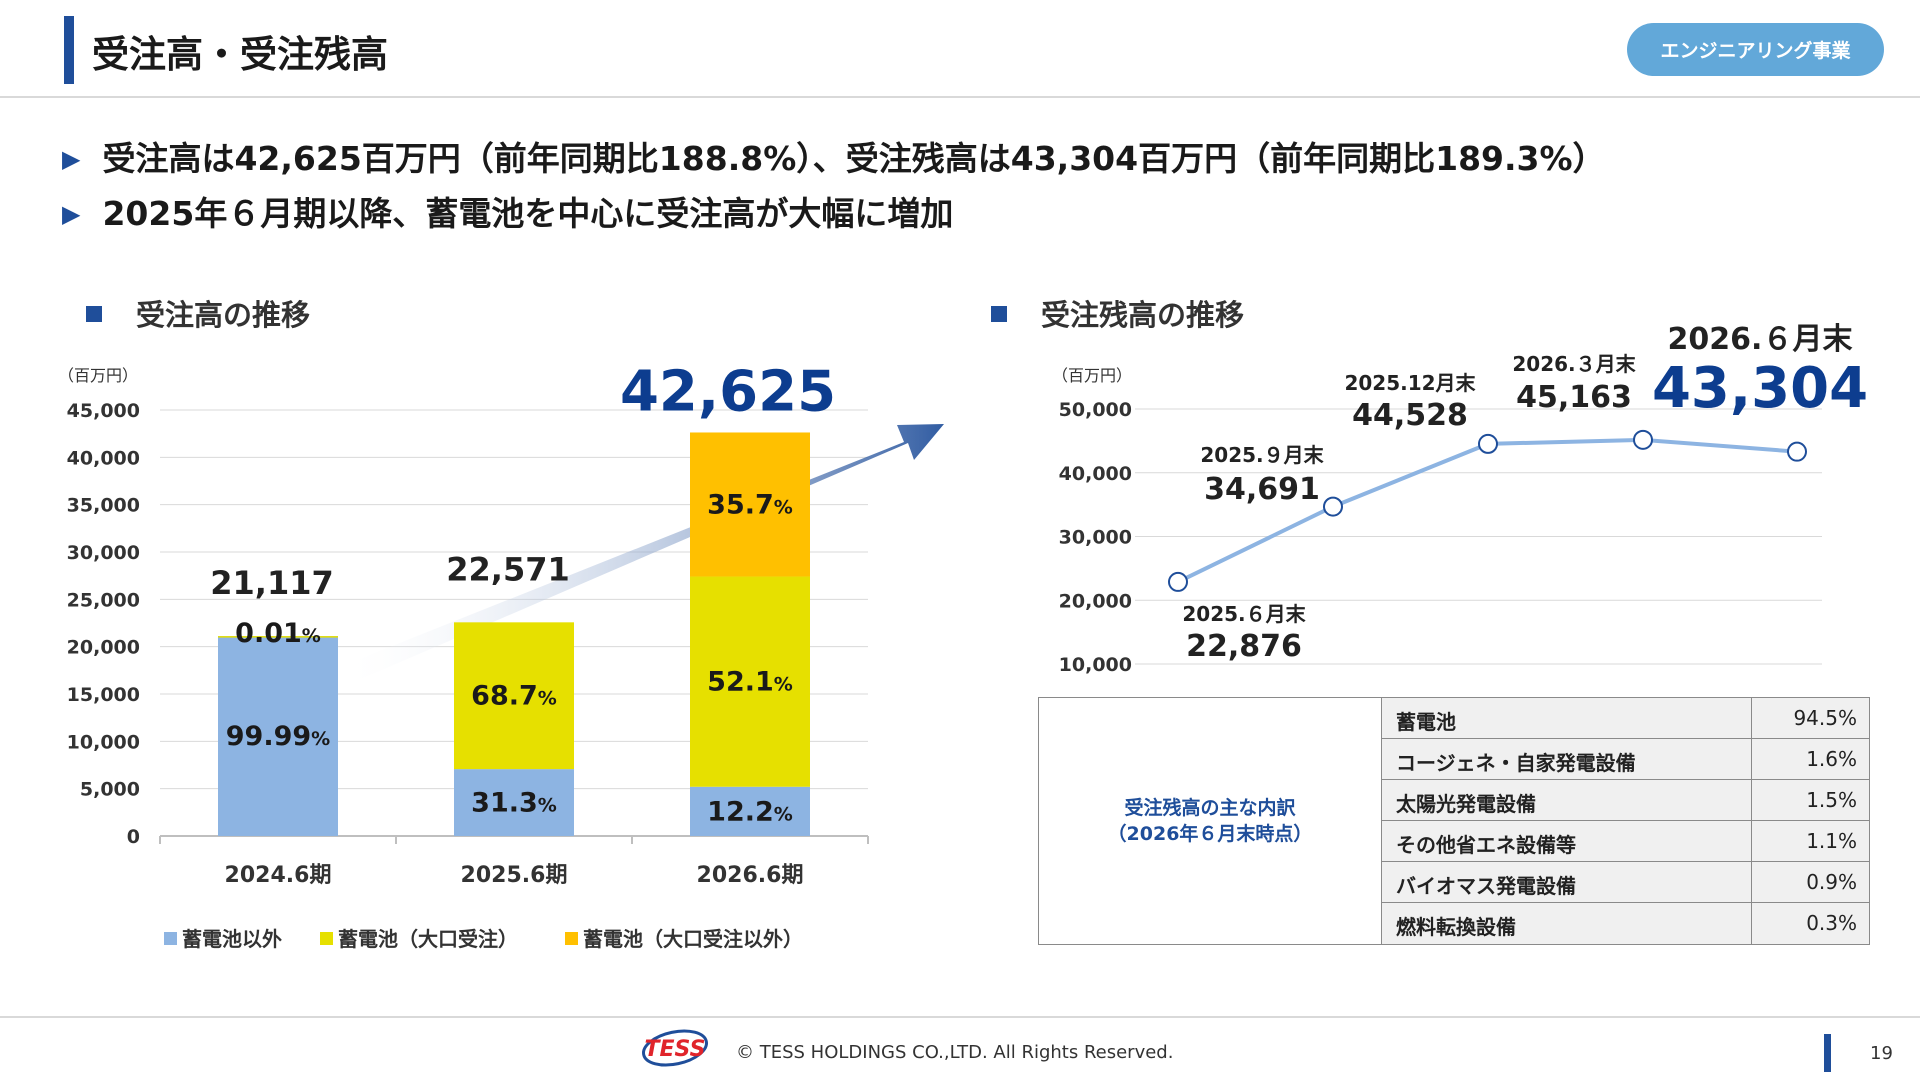 The image size is (1920, 1080). What do you see at coordinates (1143, 315) in the screenshot?
I see `backlog-chart-title: 受注残高の推移` at bounding box center [1143, 315].